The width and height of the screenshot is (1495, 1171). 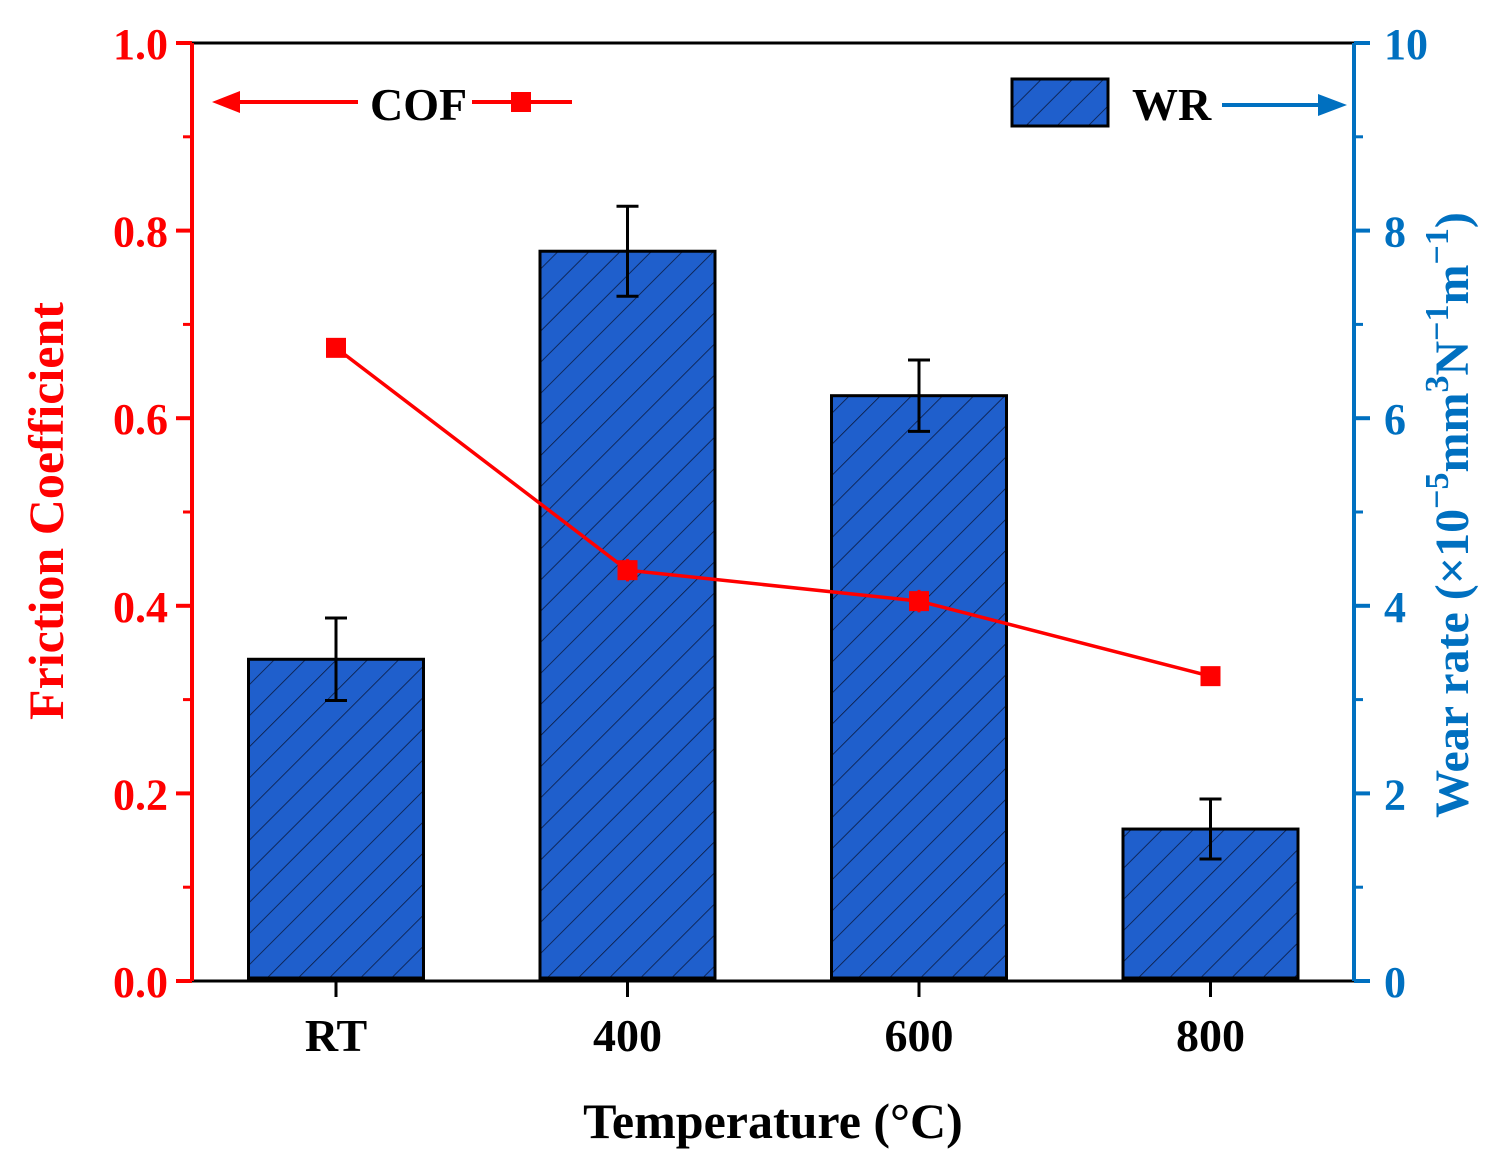 I want to click on right-axis-title-exp1: −5, so click(x=1437, y=490).